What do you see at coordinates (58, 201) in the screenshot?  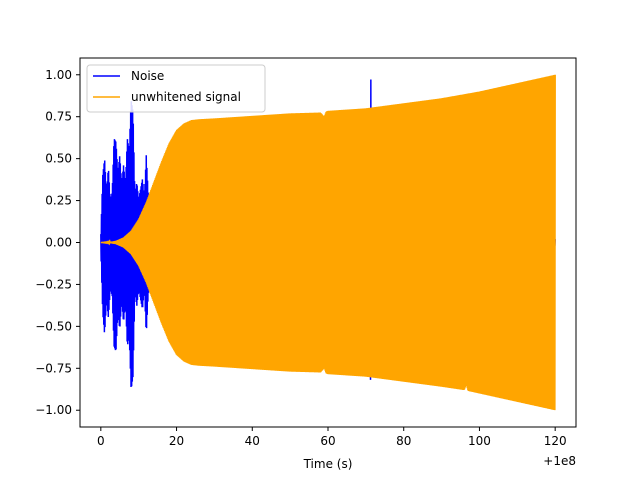 I see `y-tick-label: 0.25` at bounding box center [58, 201].